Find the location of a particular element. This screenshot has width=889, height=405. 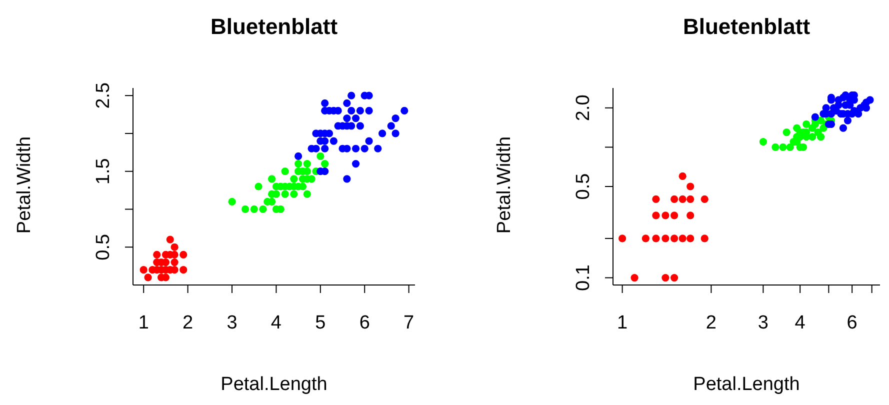

x-tick-label: 7 is located at coordinates (409, 323).